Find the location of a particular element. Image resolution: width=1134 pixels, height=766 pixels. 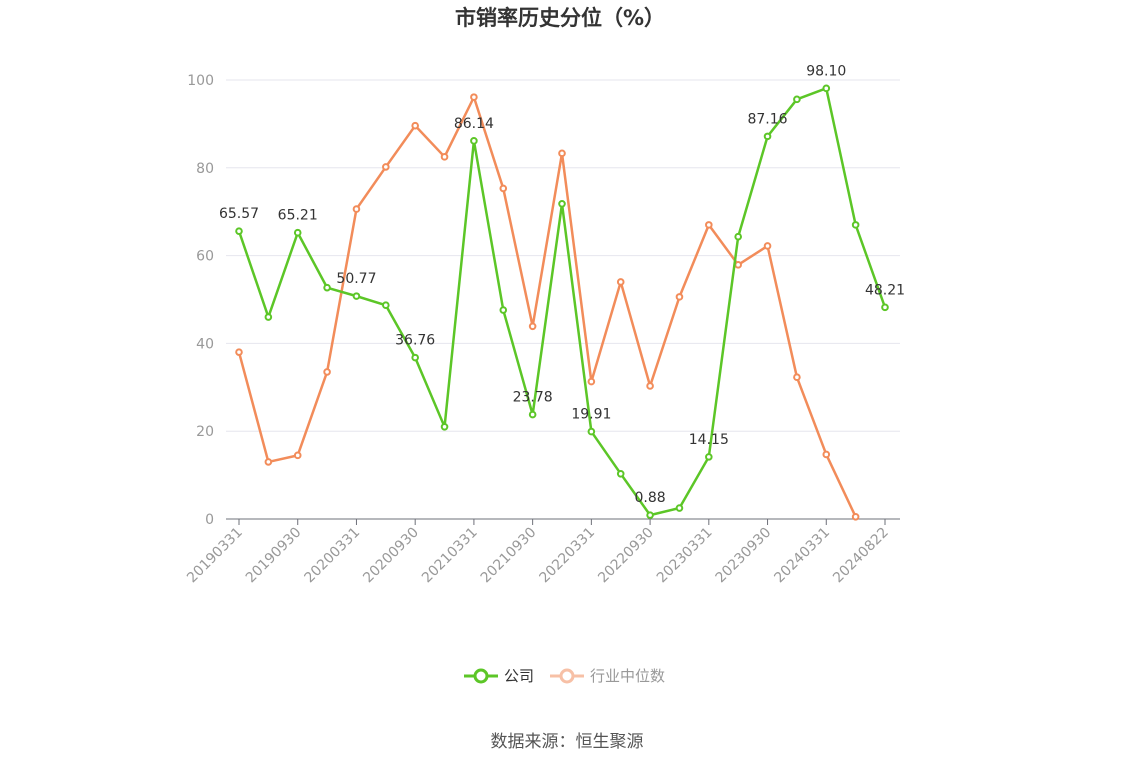

data-label: 19.91 is located at coordinates (591, 415).